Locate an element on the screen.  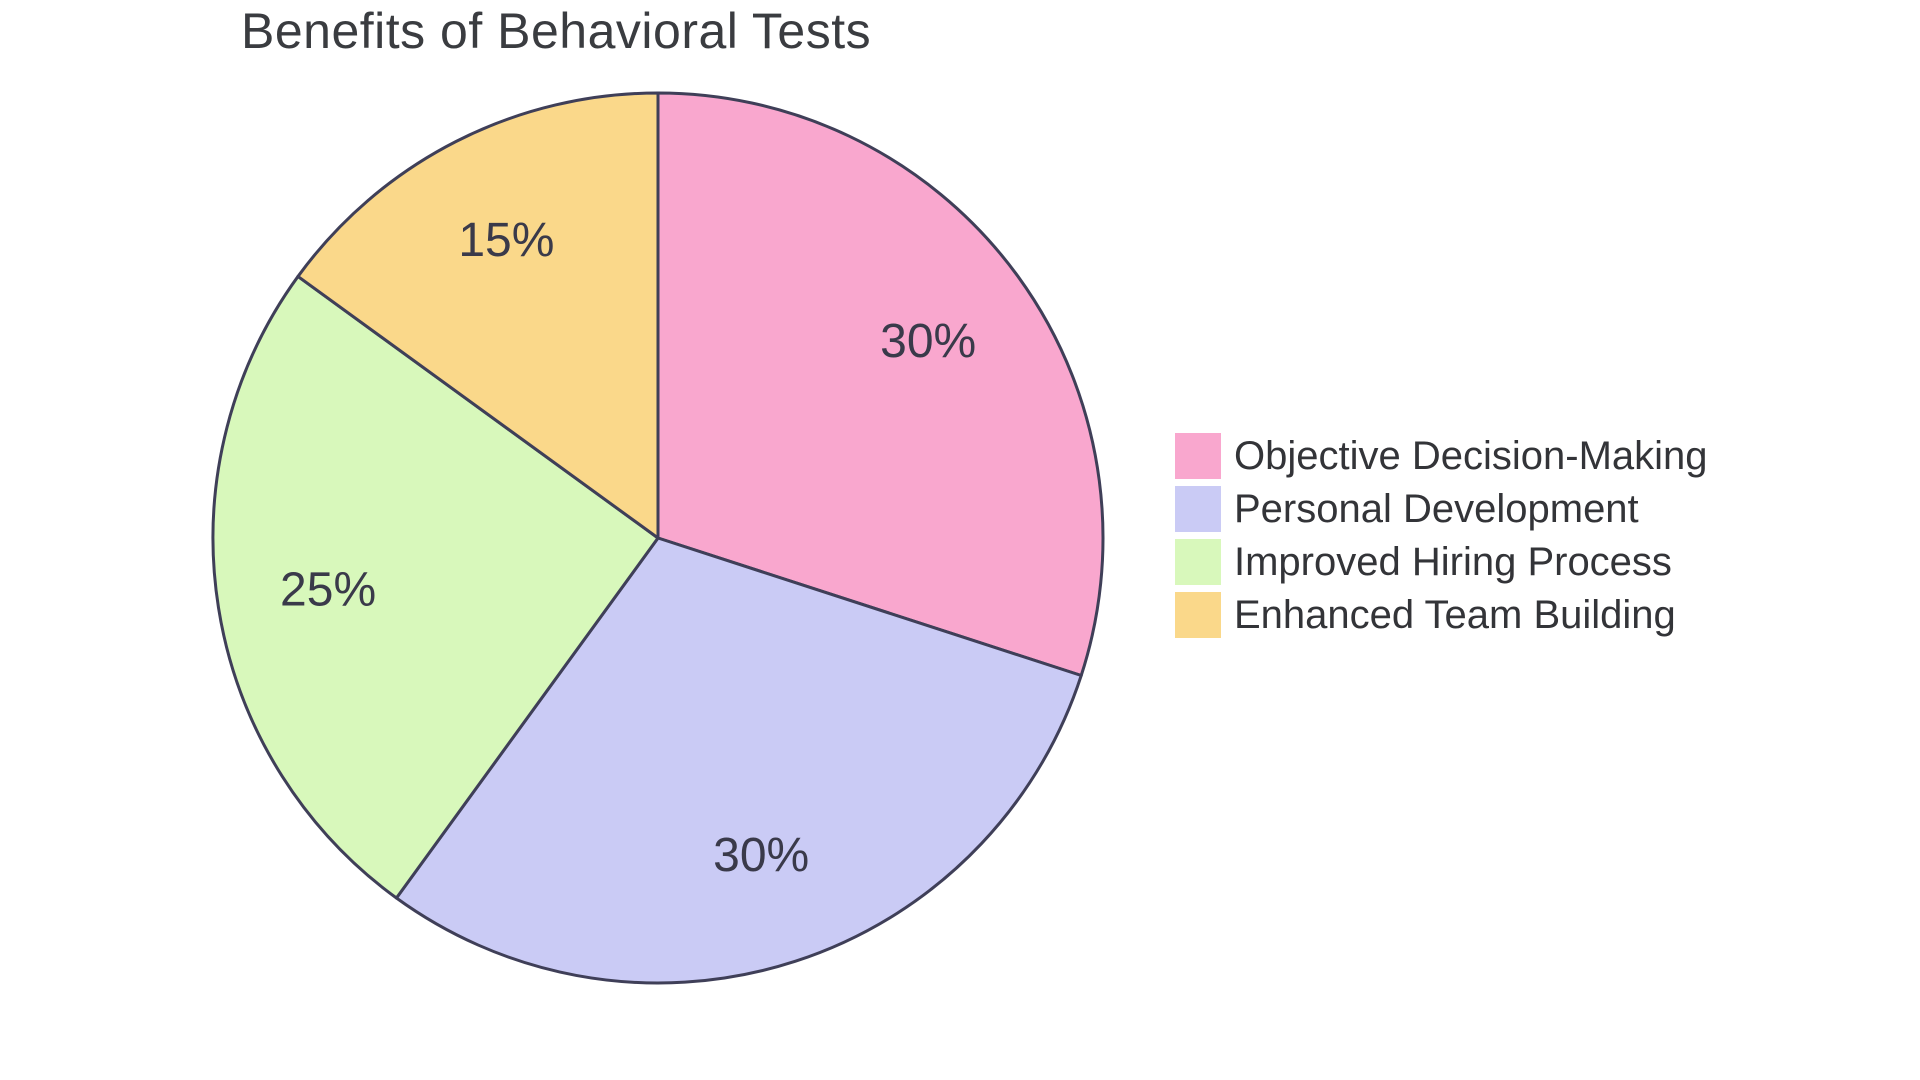
legend-label: Enhanced Team Building is located at coordinates (1455, 615).